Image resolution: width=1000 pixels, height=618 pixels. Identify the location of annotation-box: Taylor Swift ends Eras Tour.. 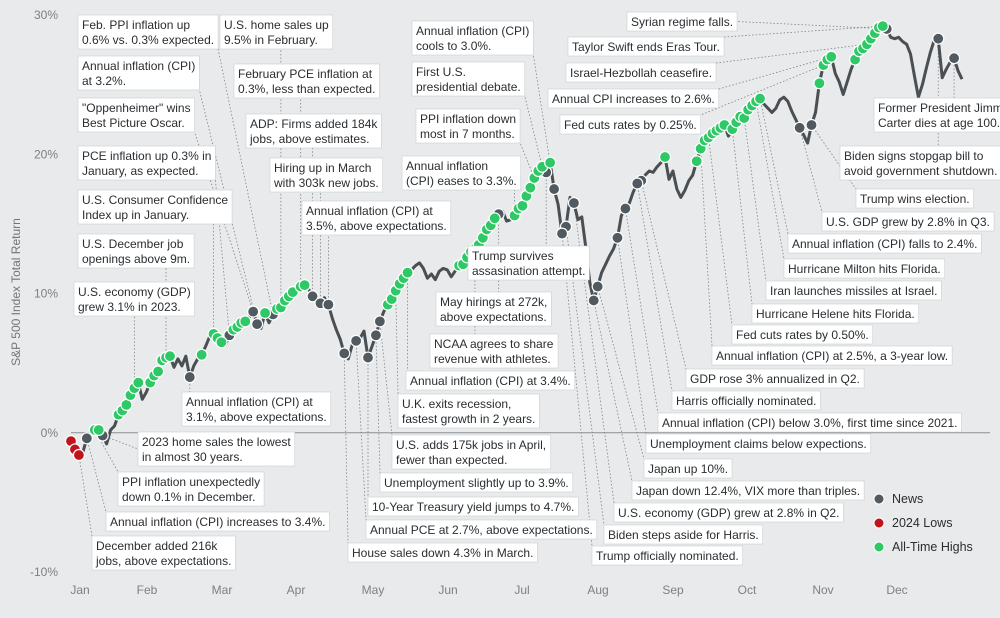
(646, 46).